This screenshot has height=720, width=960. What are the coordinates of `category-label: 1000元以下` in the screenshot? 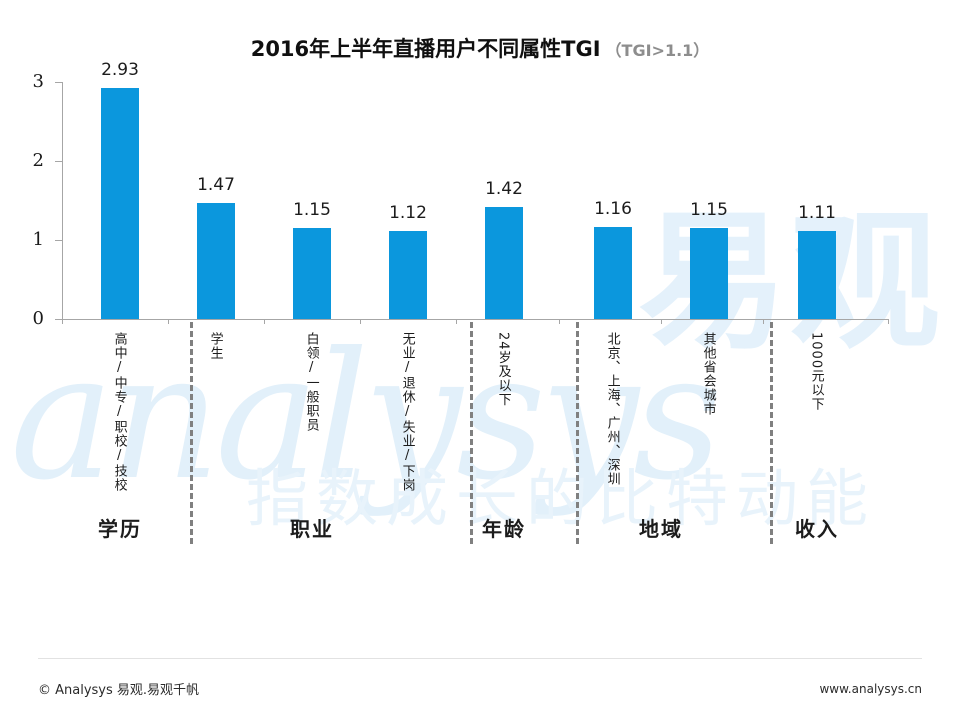 It's located at (816, 372).